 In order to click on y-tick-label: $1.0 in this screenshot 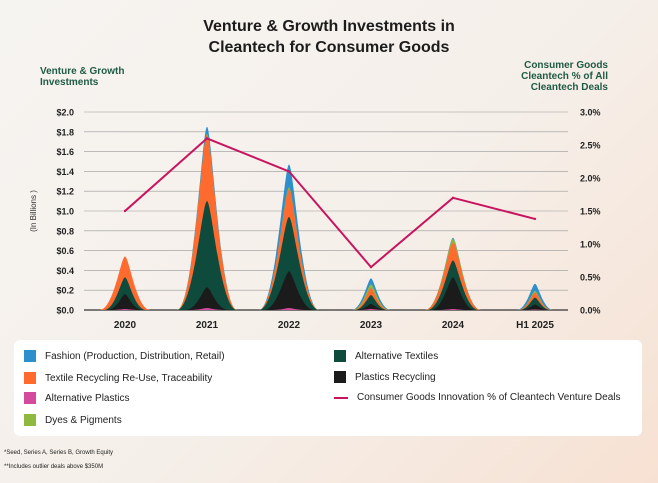, I will do `click(65, 212)`.